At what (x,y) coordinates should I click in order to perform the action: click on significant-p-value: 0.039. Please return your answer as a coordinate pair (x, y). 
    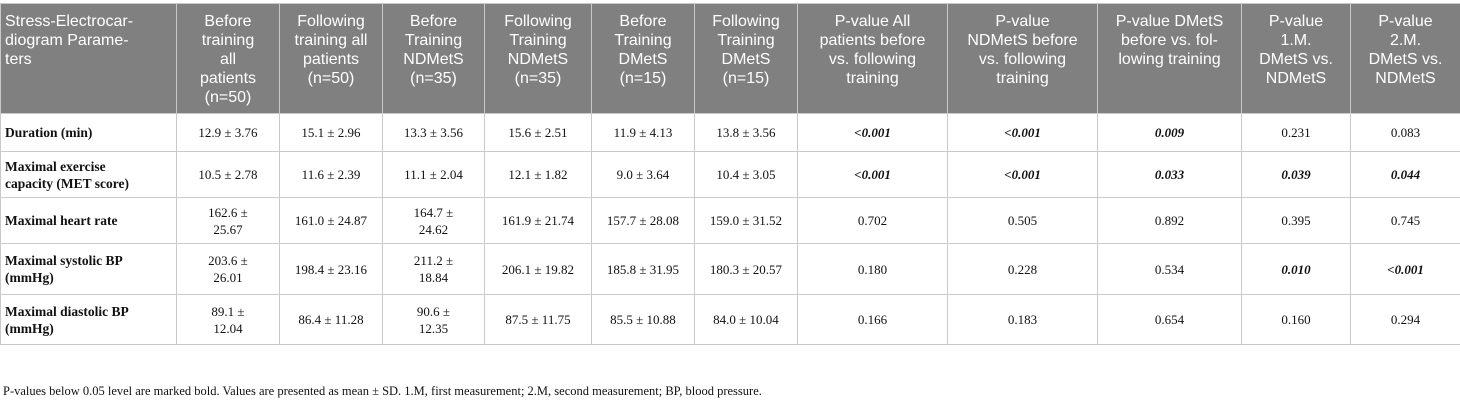
    Looking at the image, I should click on (1296, 174).